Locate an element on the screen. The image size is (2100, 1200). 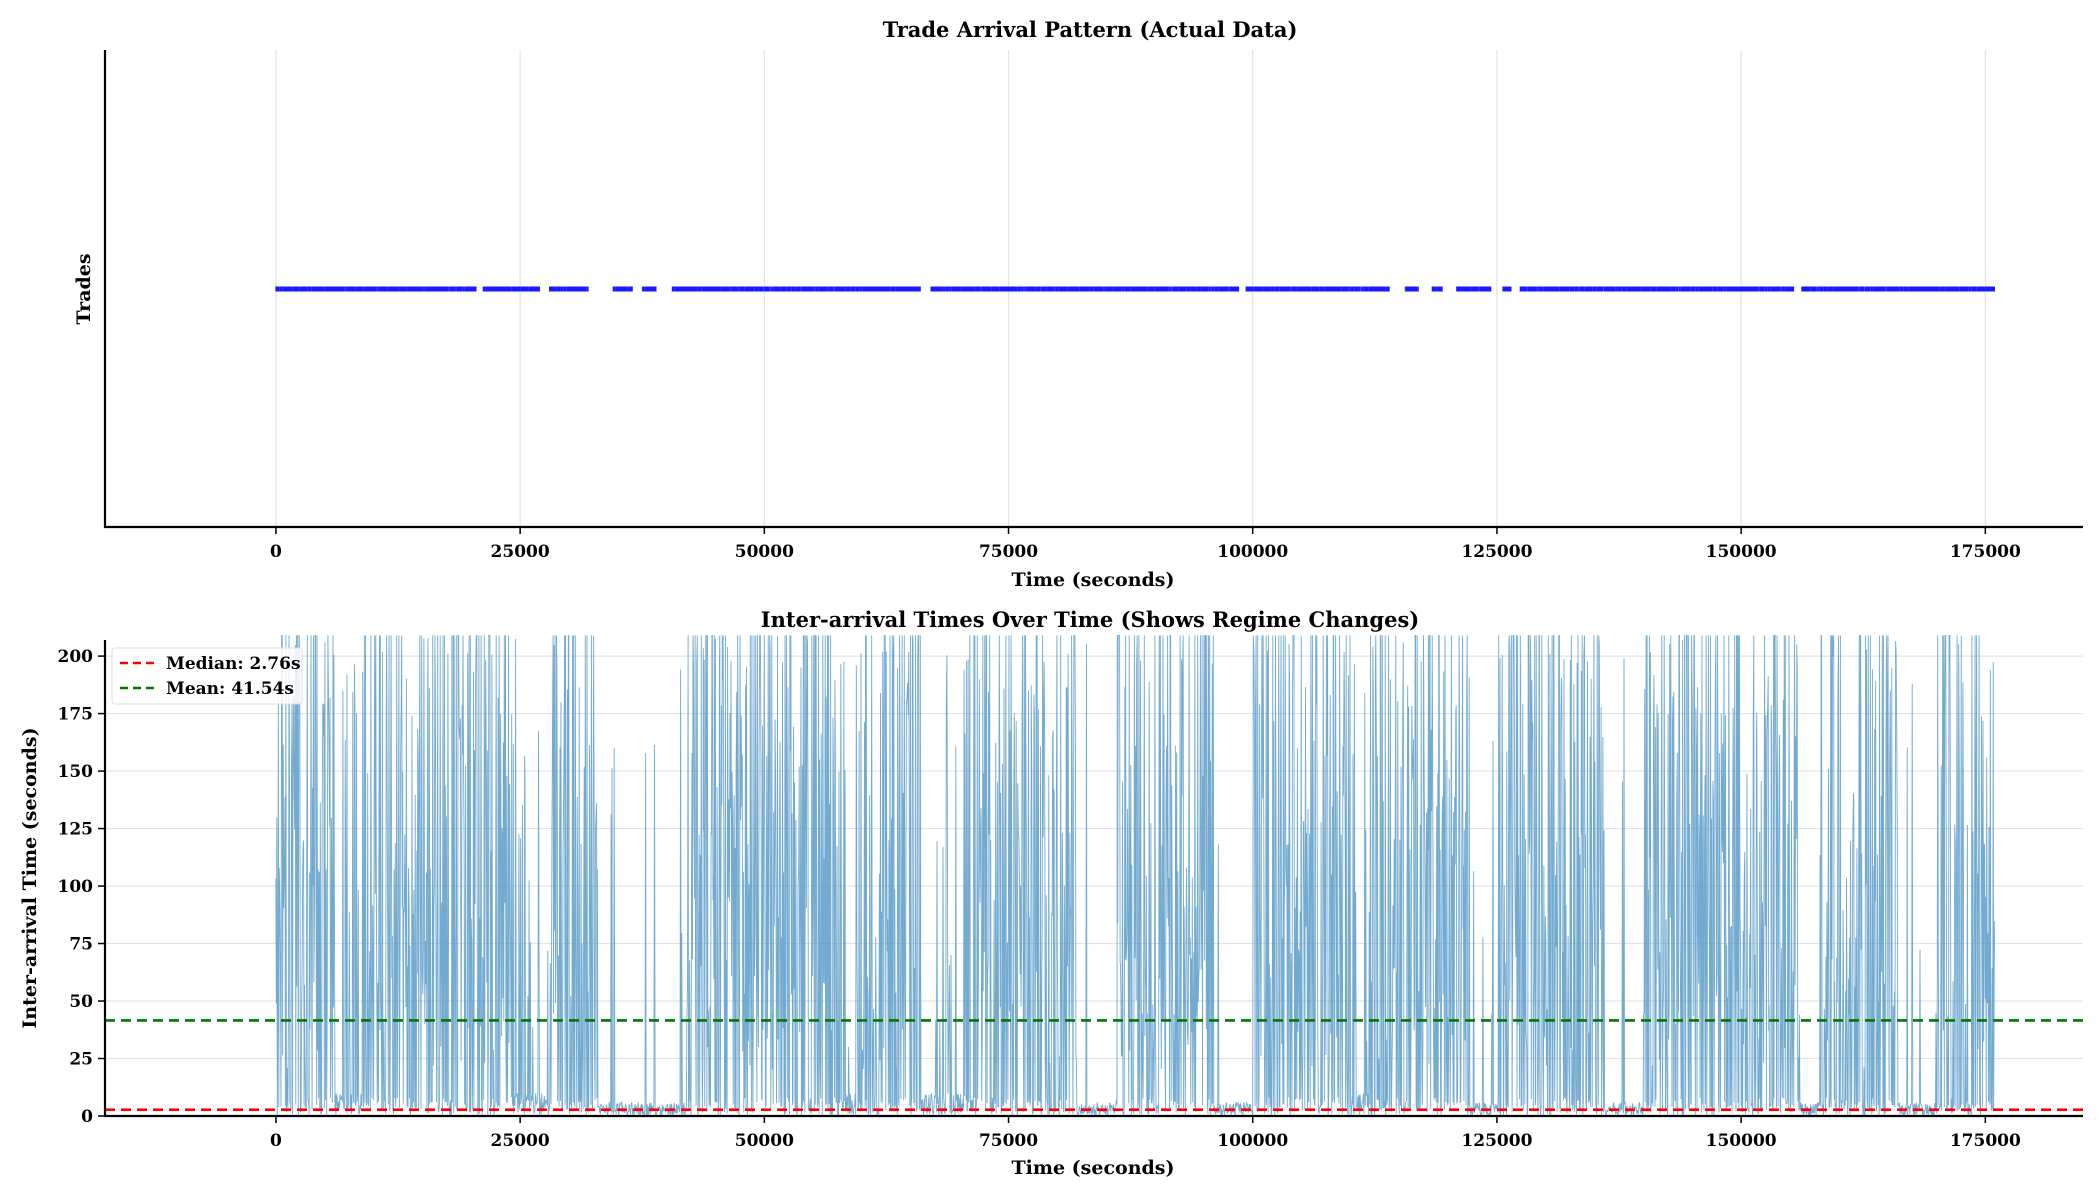
top-trade-marks is located at coordinates (1135, 289).